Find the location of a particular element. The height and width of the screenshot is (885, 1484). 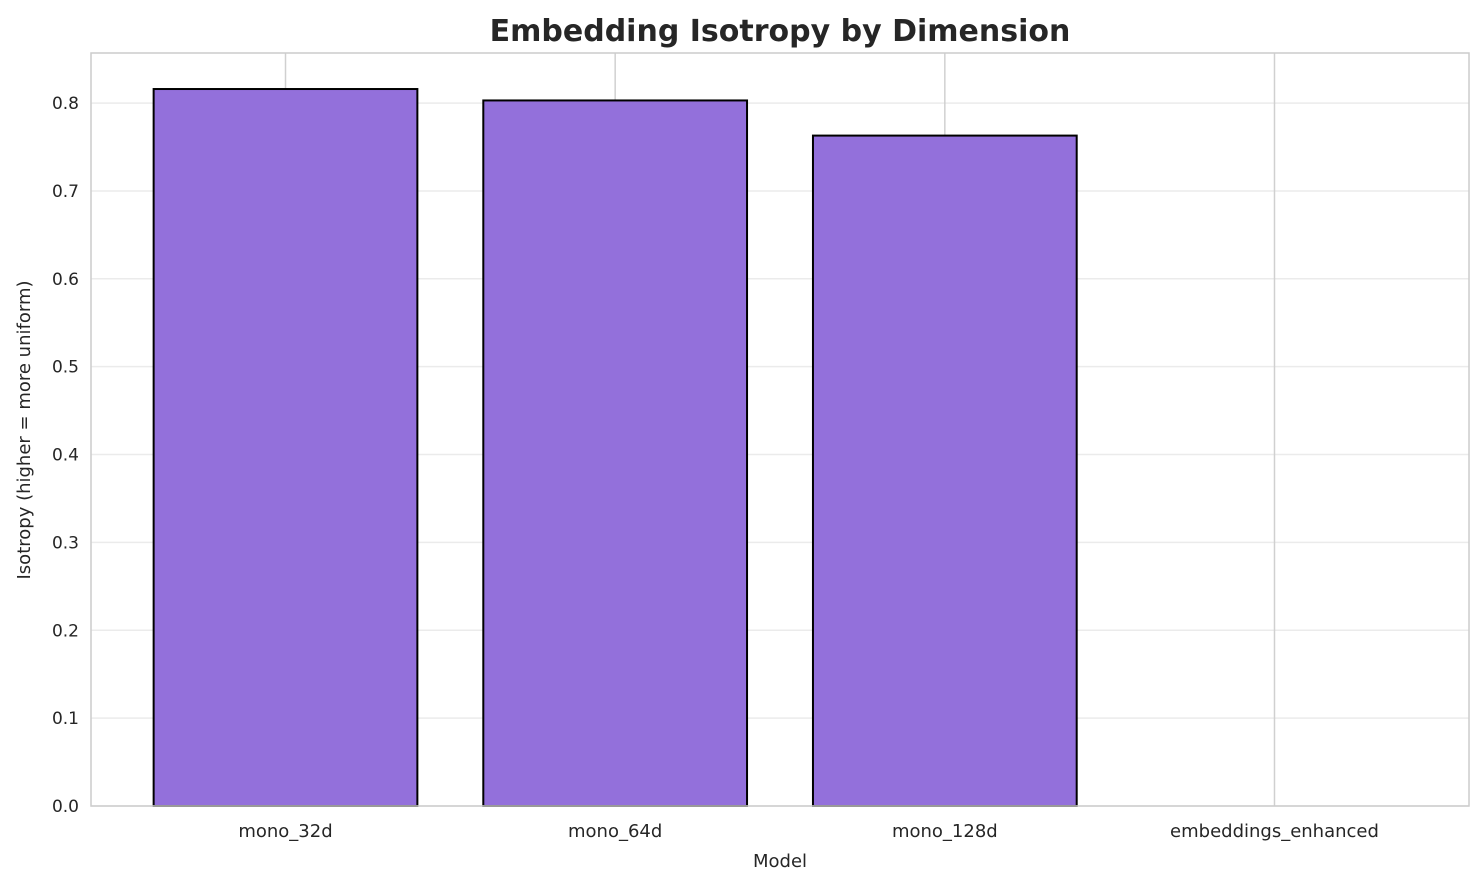

bar-mono_32d is located at coordinates (285, 448).